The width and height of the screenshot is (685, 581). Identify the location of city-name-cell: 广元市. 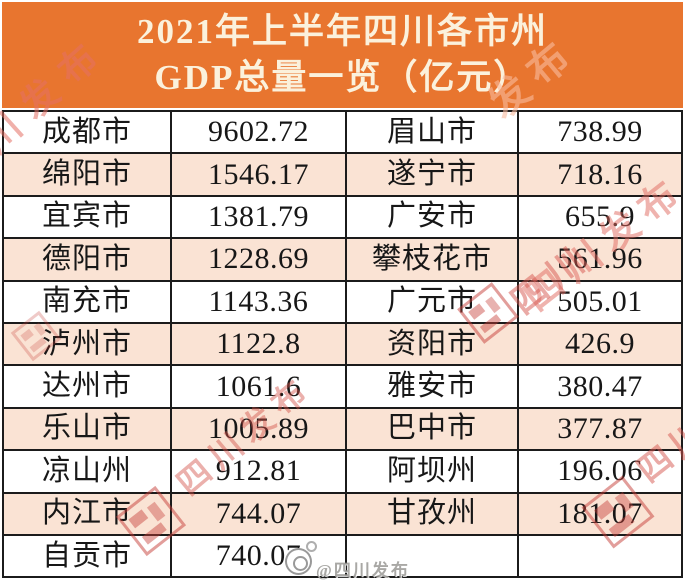
(433, 302).